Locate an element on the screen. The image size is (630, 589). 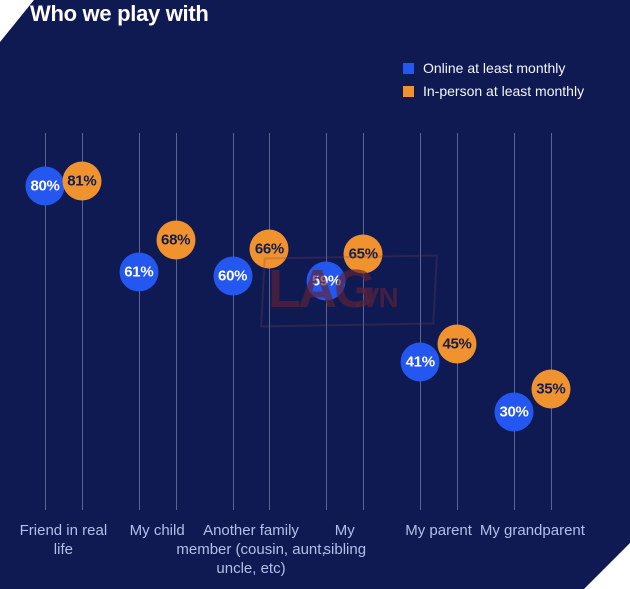
category-label: Friend in real life is located at coordinates (63, 540).